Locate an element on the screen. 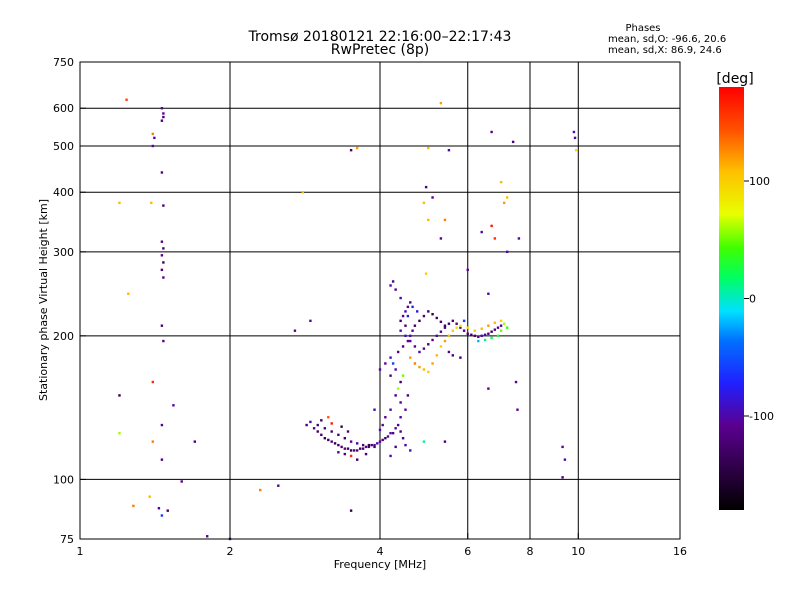  x-axis: 1 2 4 6 8 10 16 is located at coordinates (382, 545).